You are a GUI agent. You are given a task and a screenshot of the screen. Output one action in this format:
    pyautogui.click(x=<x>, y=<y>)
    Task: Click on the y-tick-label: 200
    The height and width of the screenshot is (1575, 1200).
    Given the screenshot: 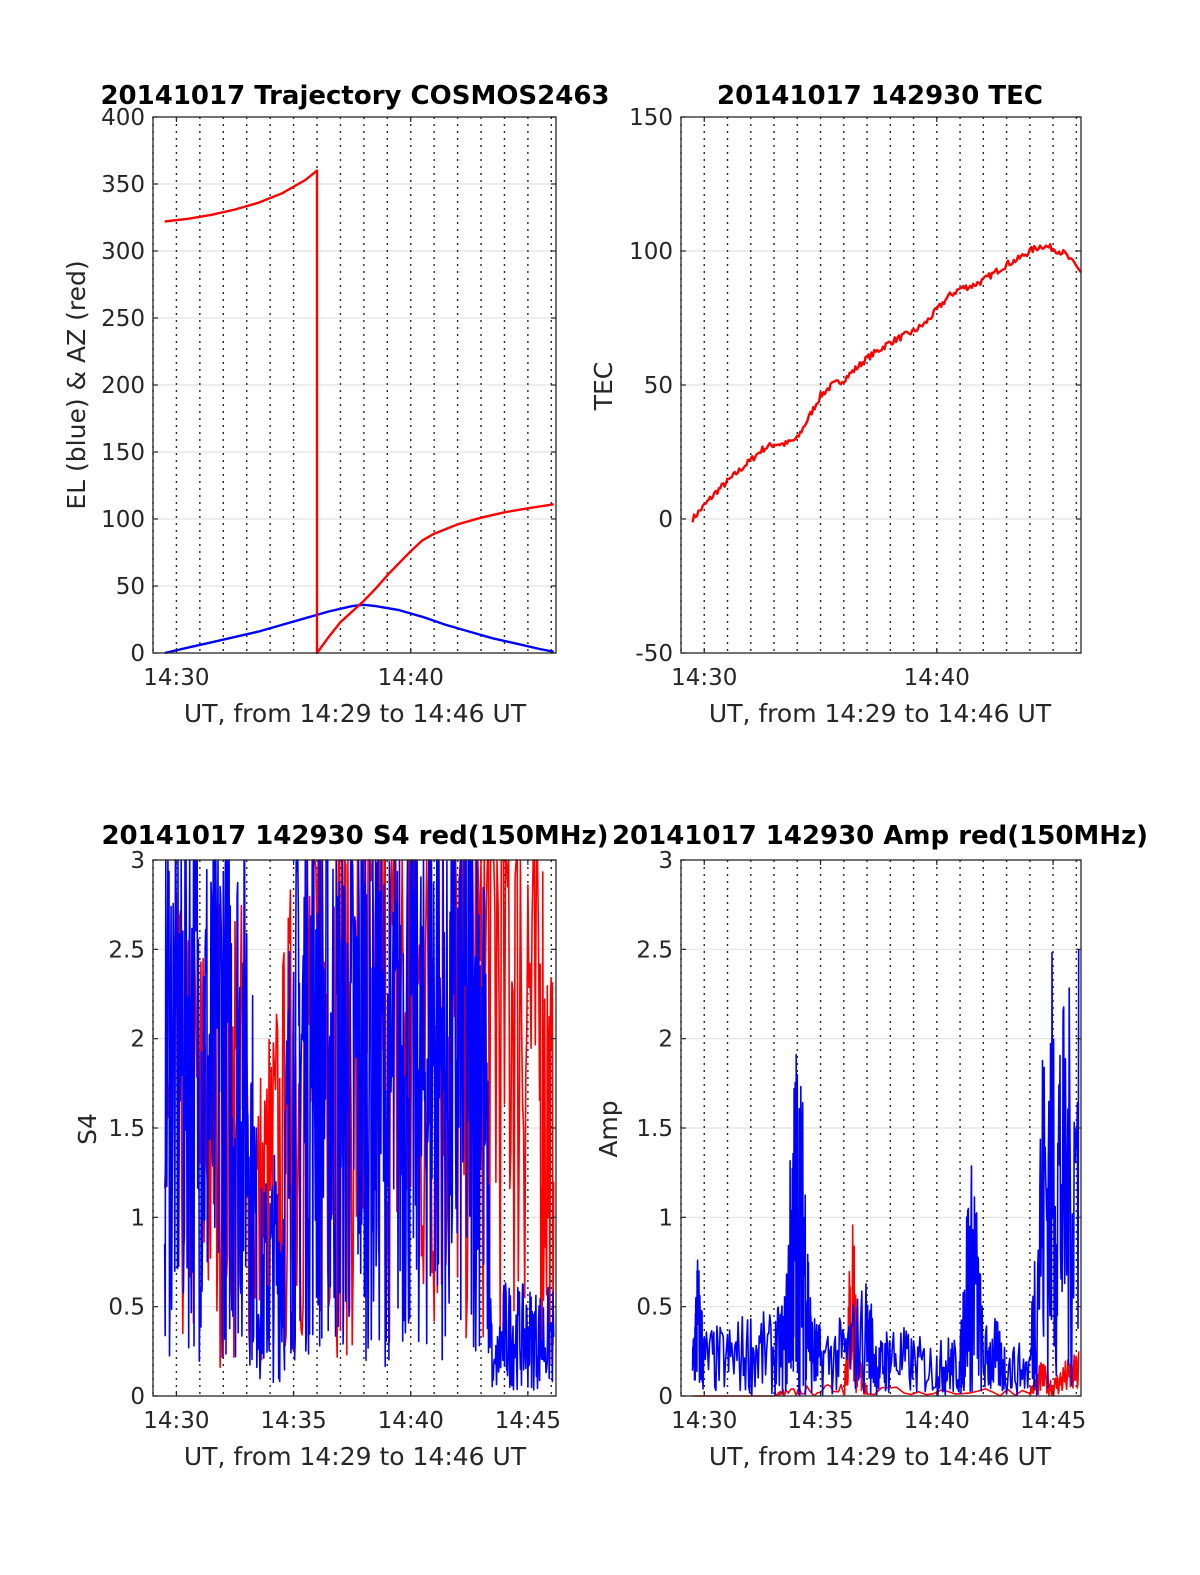 What is the action you would take?
    pyautogui.click(x=123, y=386)
    